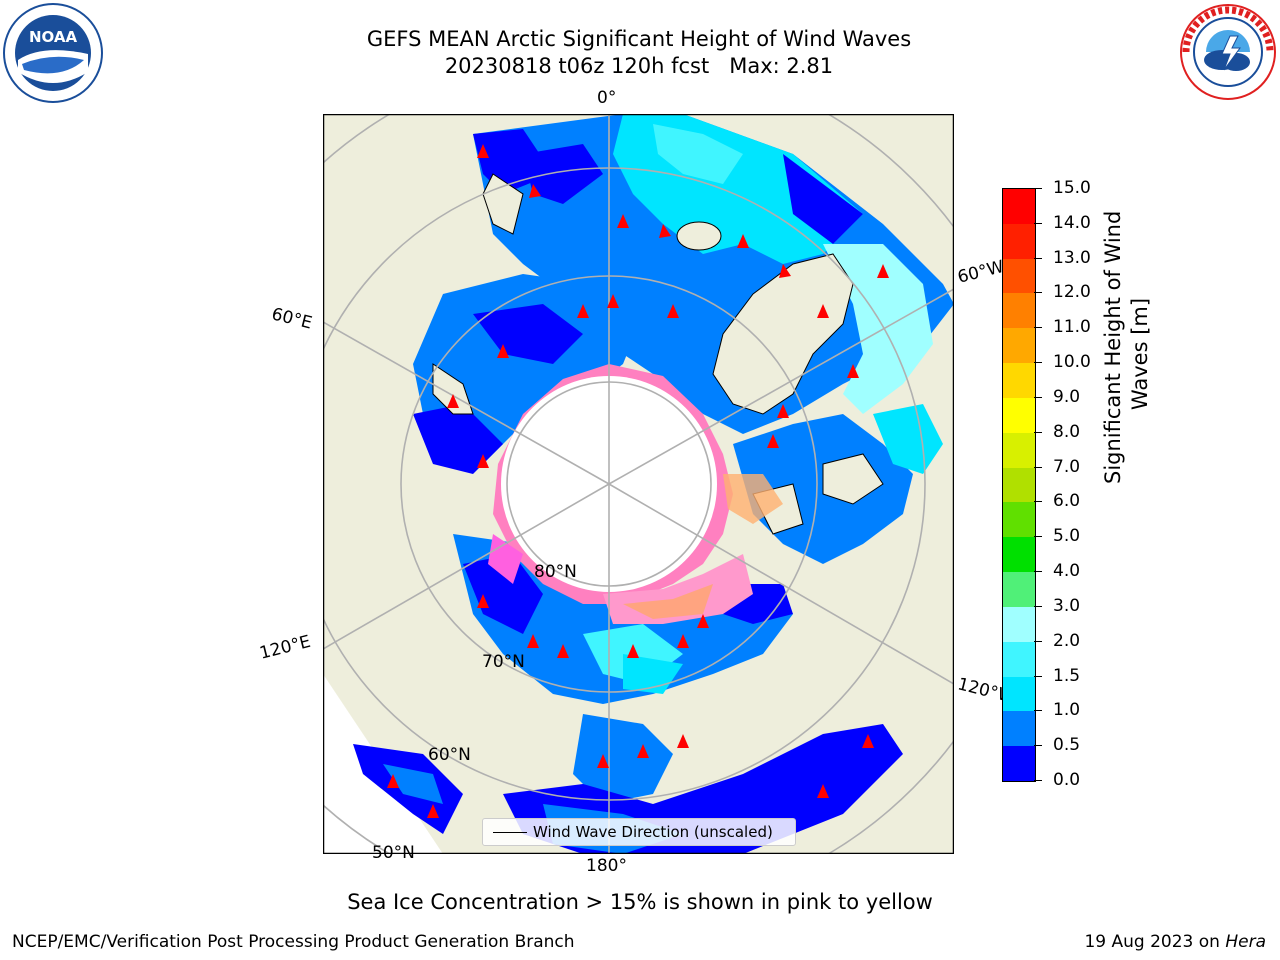  Describe the element at coordinates (980, 272) in the screenshot. I see `lon-label-60w: 60°W` at that location.